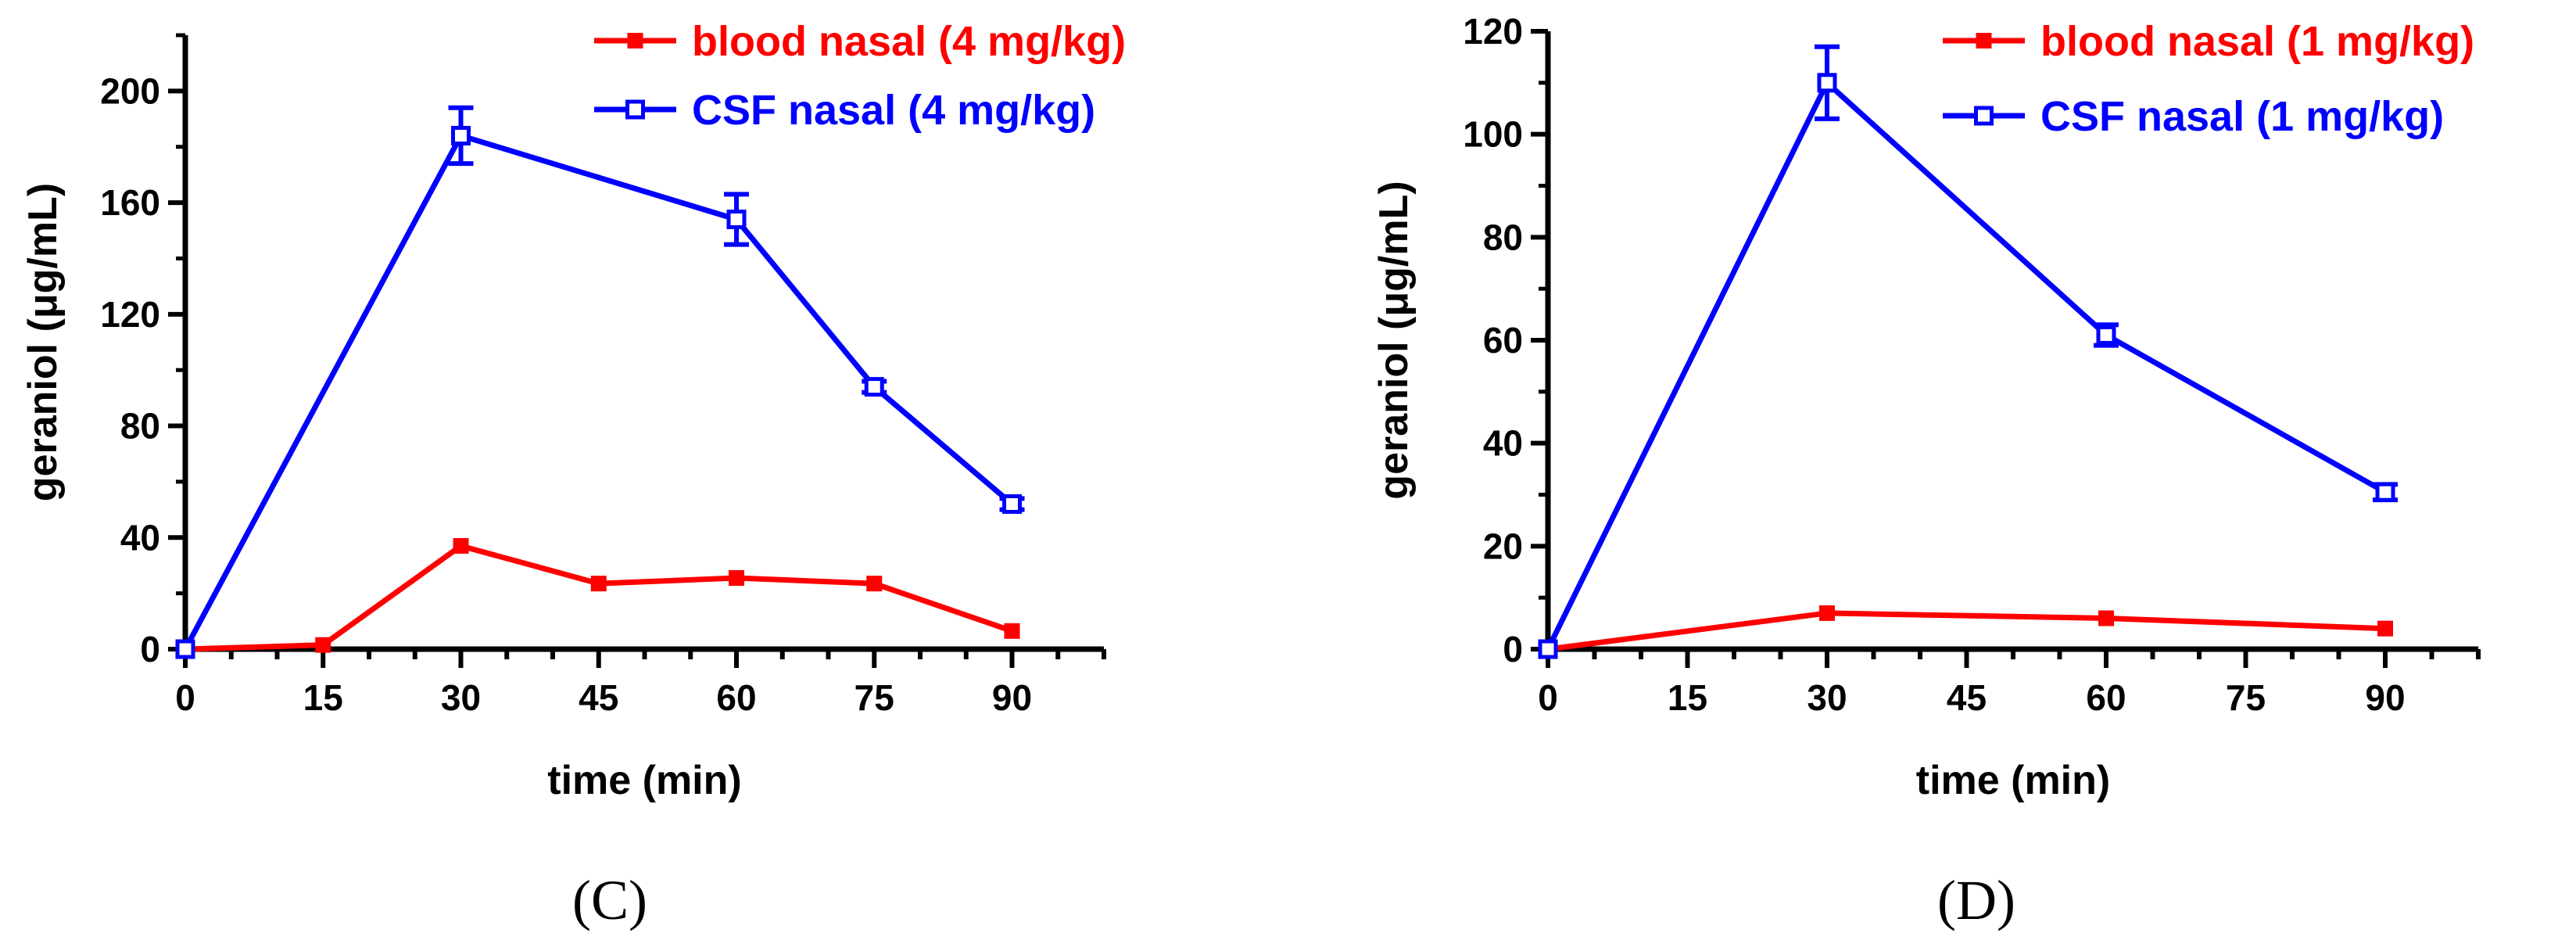 The width and height of the screenshot is (2576, 944). Describe the element at coordinates (609, 900) in the screenshot. I see `panel-label: (C)` at that location.